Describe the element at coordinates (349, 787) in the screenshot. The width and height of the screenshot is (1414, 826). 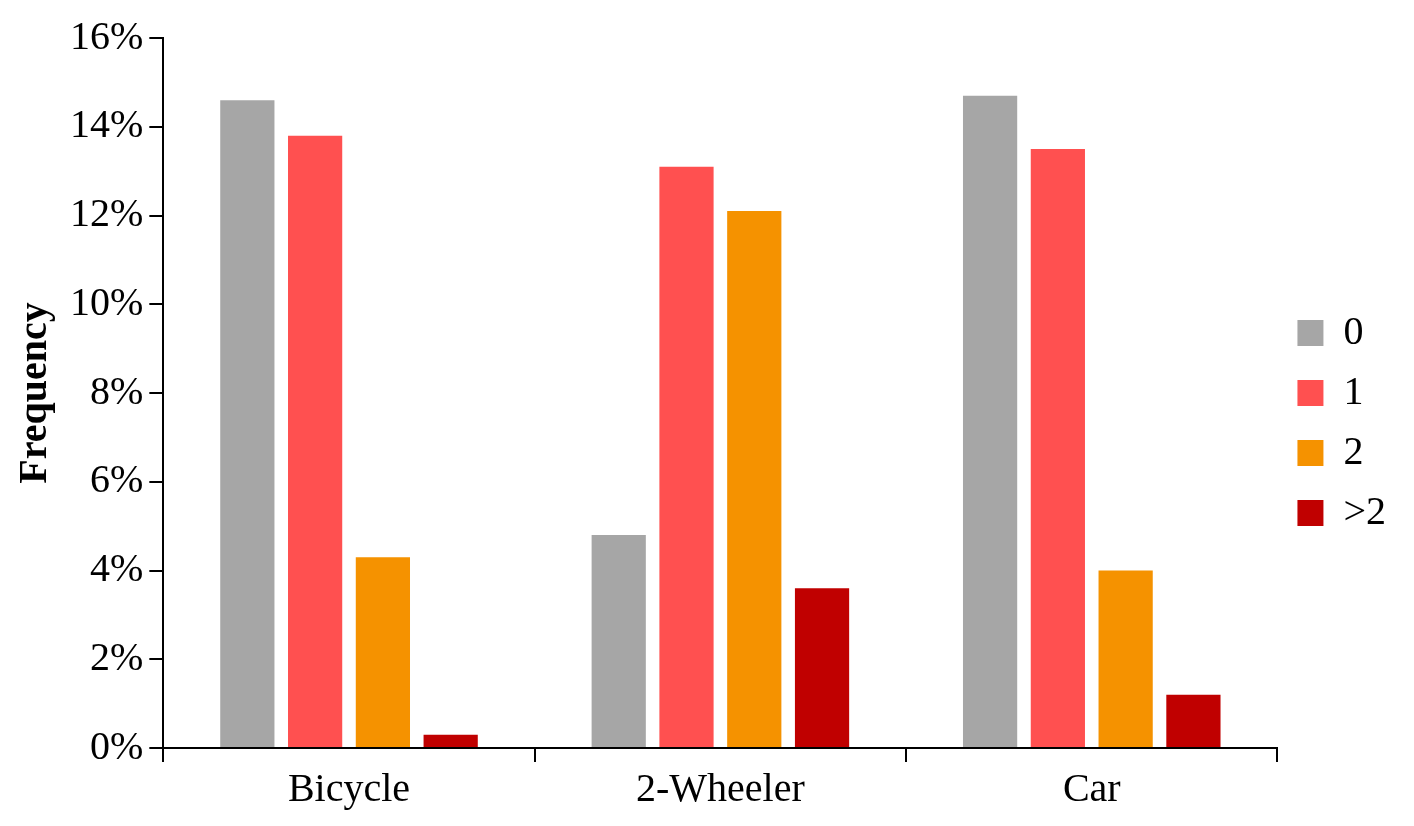
I see `x-tick-label: Bicycle` at that location.